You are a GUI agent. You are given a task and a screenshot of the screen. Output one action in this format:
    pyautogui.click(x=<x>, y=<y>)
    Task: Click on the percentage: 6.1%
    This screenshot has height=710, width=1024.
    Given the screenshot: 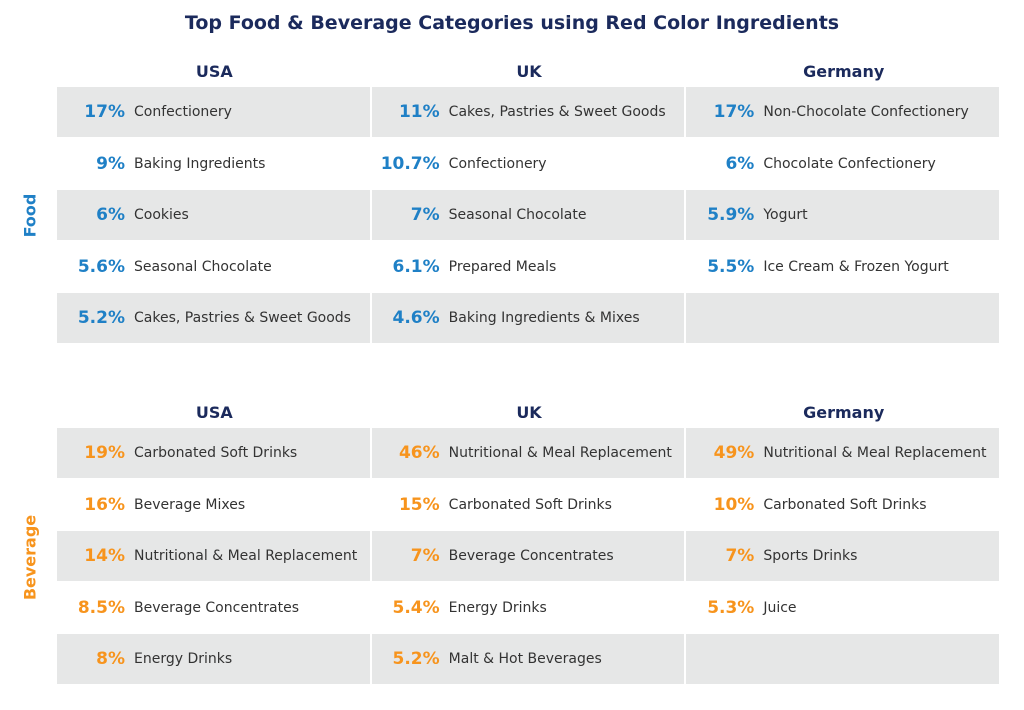 What is the action you would take?
    pyautogui.click(x=416, y=266)
    